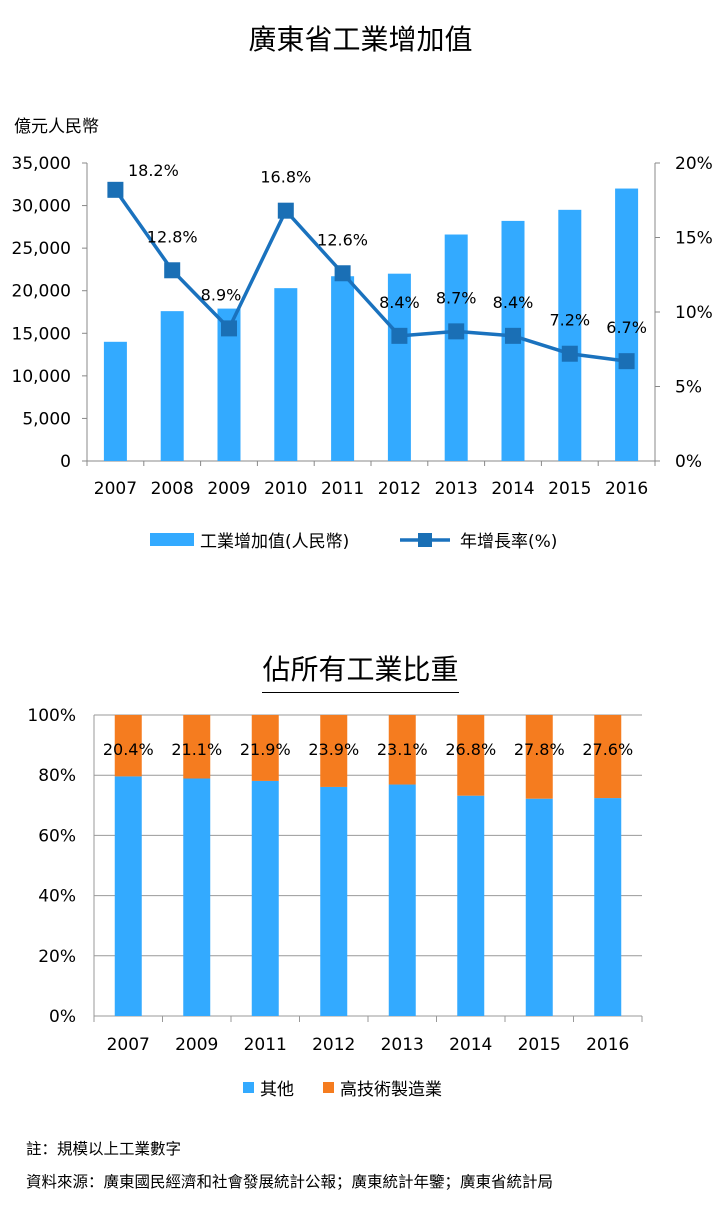 The width and height of the screenshot is (721, 1211). I want to click on chart1-growth-label: 6.7%, so click(626, 327).